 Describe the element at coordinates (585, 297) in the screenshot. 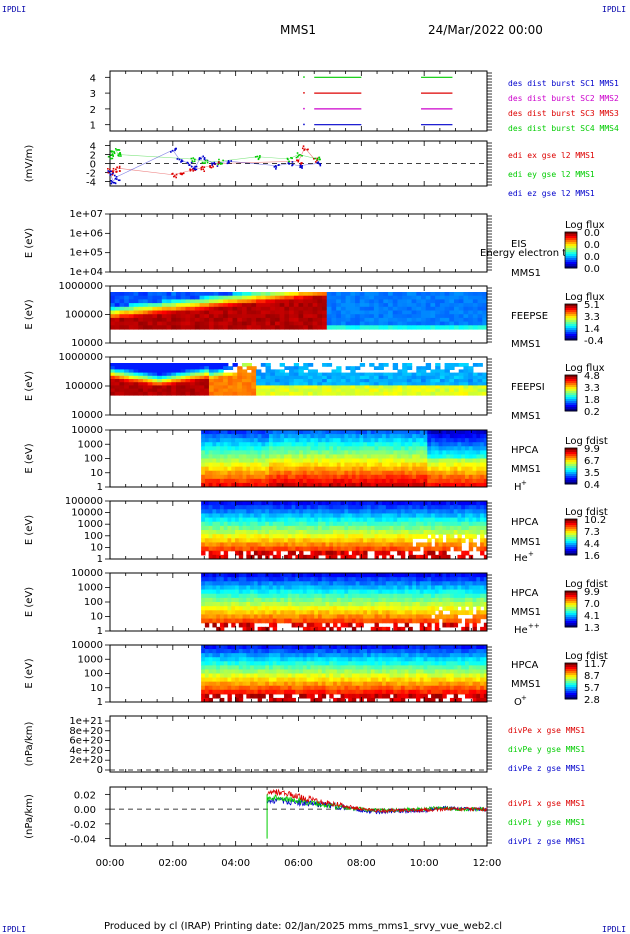

I see `colorbar-title: Log flux` at that location.